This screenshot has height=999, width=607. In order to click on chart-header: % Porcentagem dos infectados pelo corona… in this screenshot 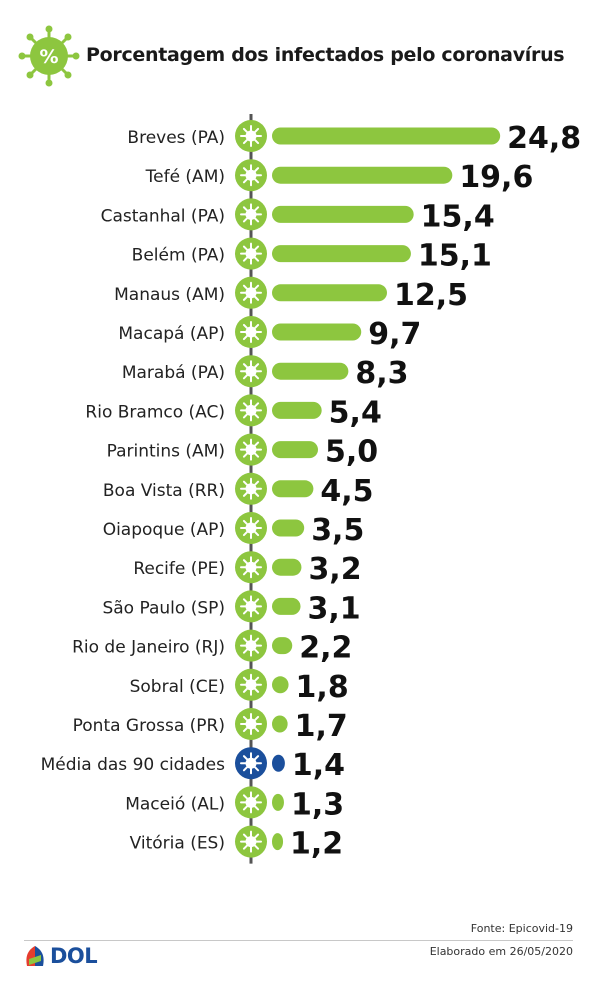, I will do `click(303, 45)`.